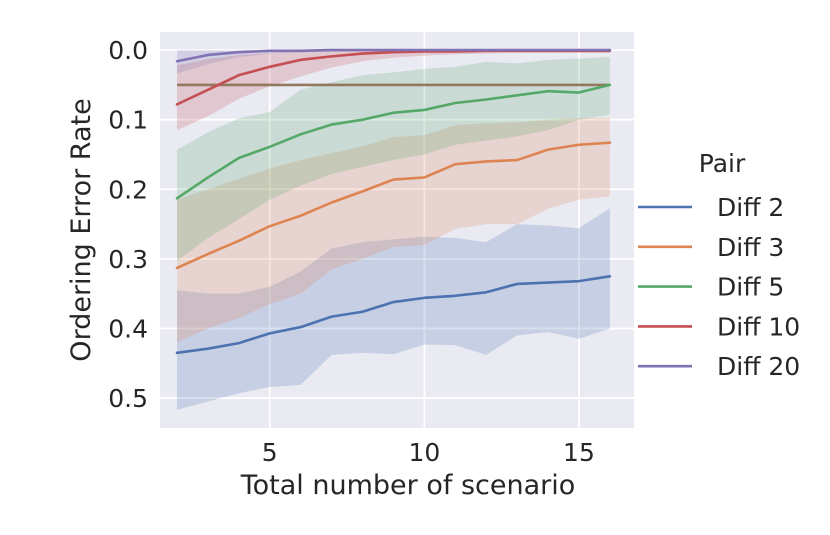 This screenshot has width=830, height=535. Describe the element at coordinates (128, 50) in the screenshot. I see `y-tick-label: 0.0` at that location.